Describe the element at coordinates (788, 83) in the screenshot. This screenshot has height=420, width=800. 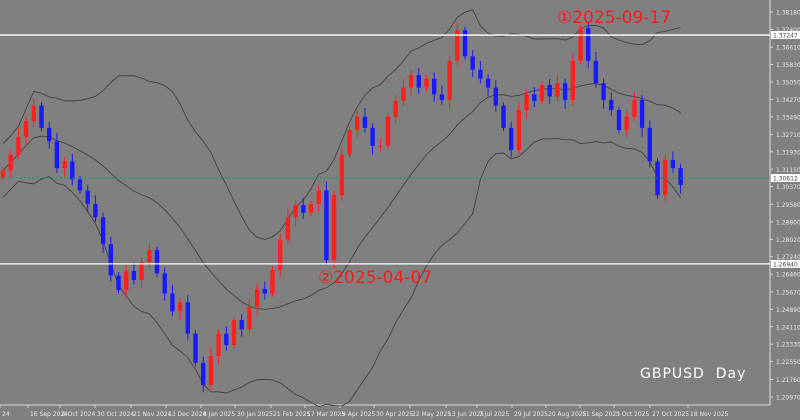
I see `y-tick-label: 1.35050` at that location.